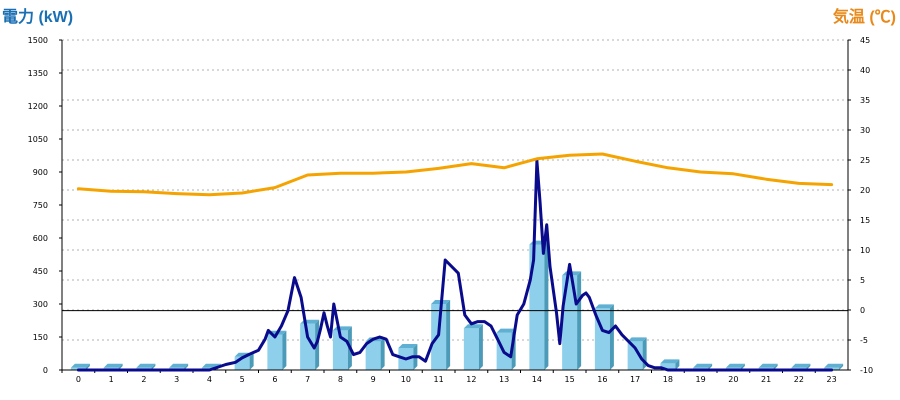 The width and height of the screenshot is (900, 400). What do you see at coordinates (340, 379) in the screenshot?
I see `x-tick-label: 8` at bounding box center [340, 379].